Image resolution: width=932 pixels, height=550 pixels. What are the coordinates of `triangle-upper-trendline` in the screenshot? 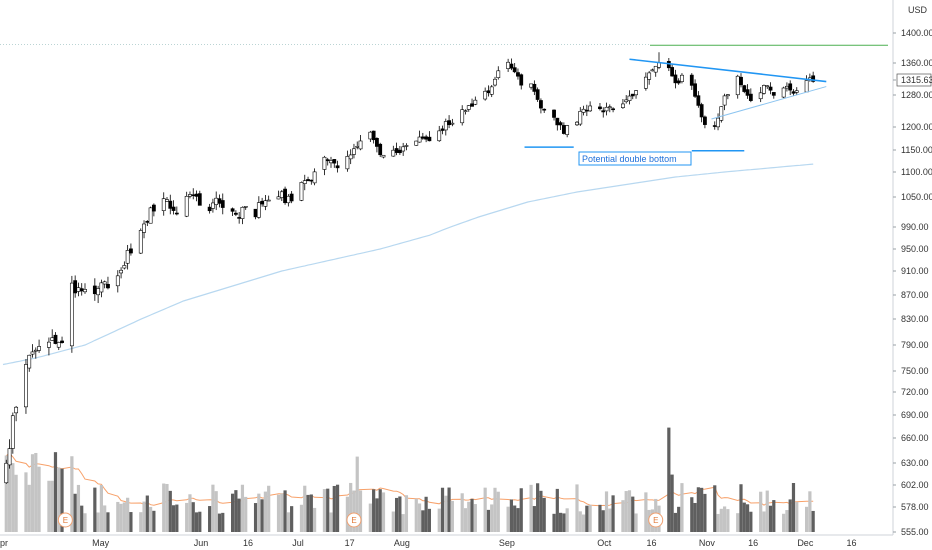 It's located at (728, 70).